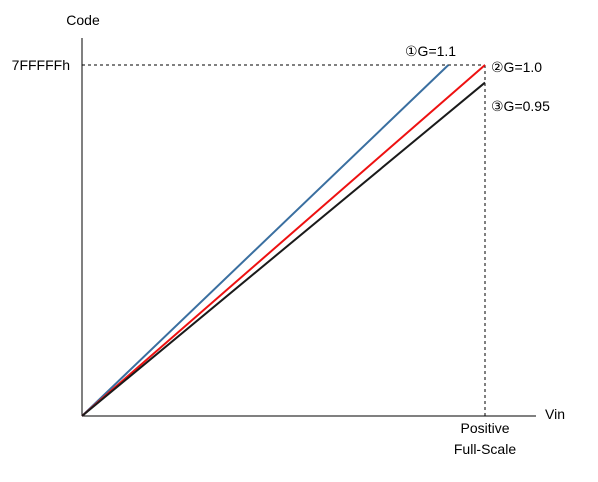 The height and width of the screenshot is (482, 598). Describe the element at coordinates (41, 65) in the screenshot. I see `y-tick-label-full-scale: 7FFFFFh` at that location.